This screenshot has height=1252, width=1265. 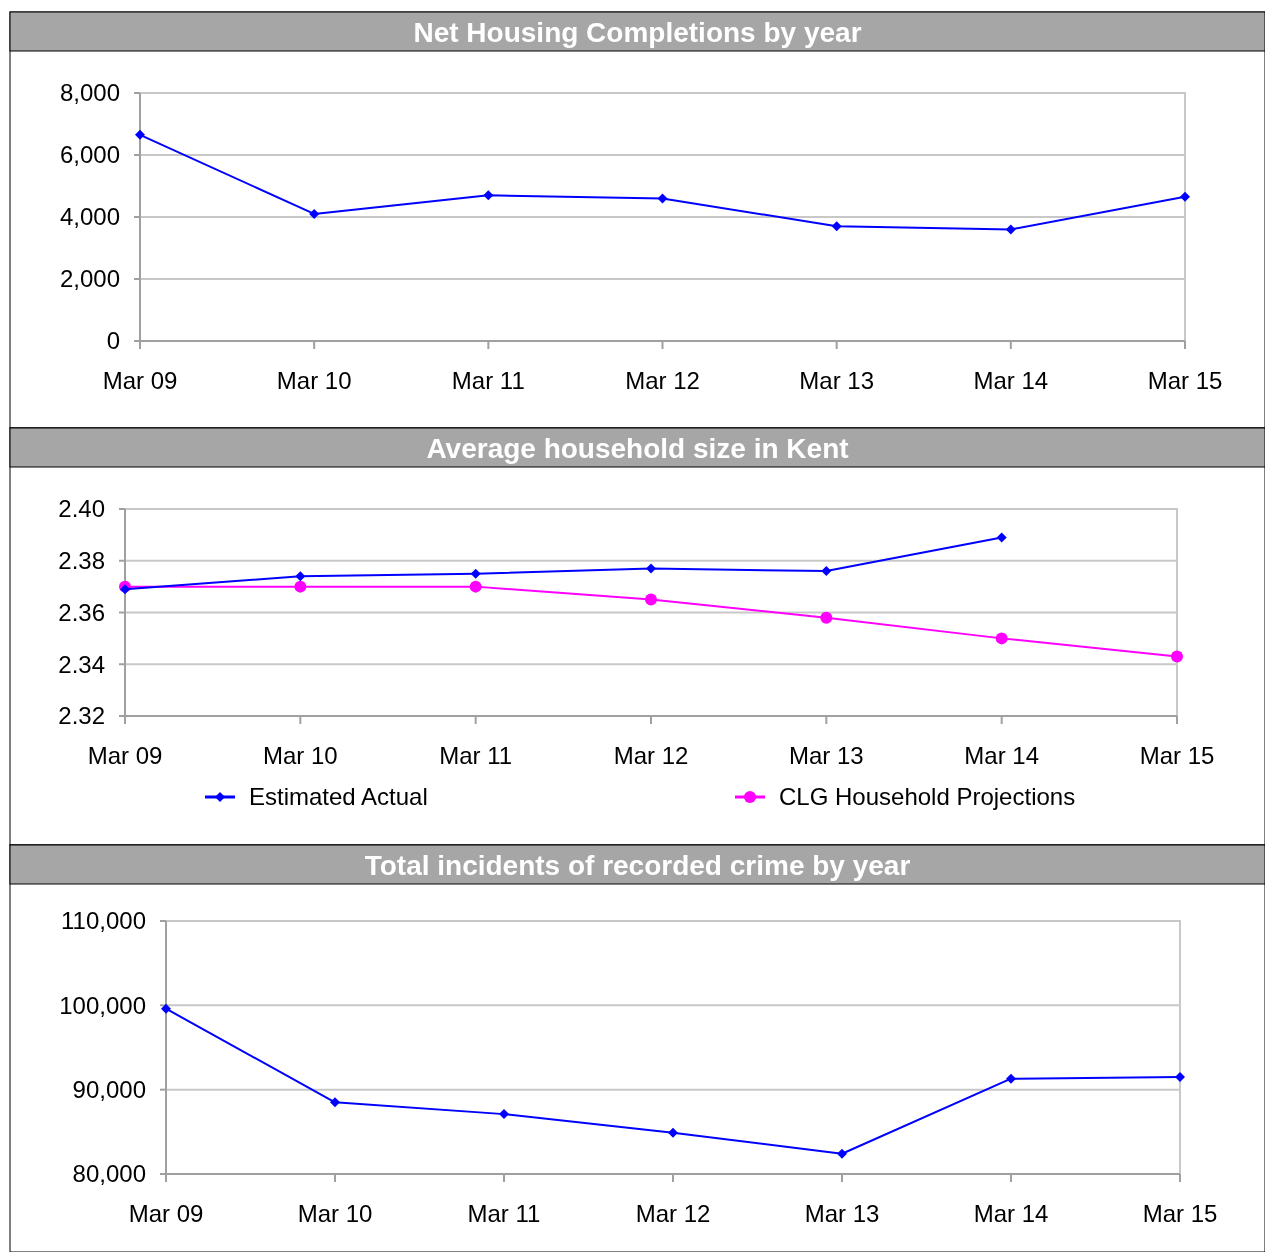 What do you see at coordinates (89, 155) in the screenshot?
I see `y-tick-label: 6,000` at bounding box center [89, 155].